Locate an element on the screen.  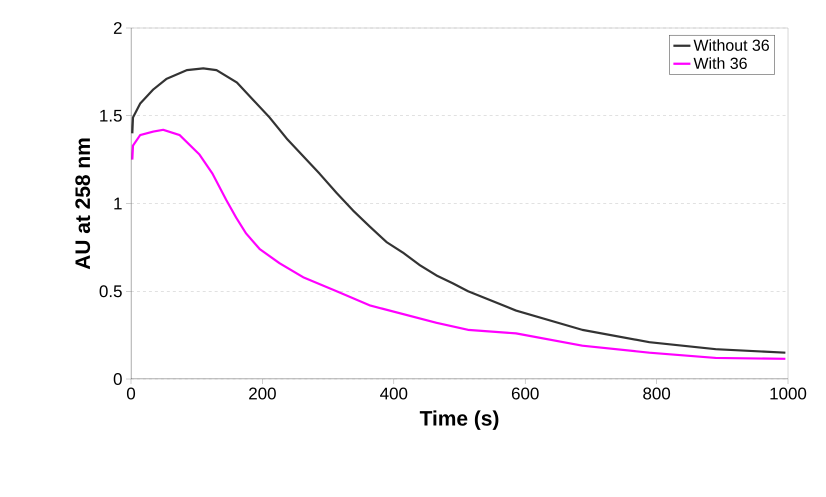
y-tick-label: 1.5 is located at coordinates (111, 116).